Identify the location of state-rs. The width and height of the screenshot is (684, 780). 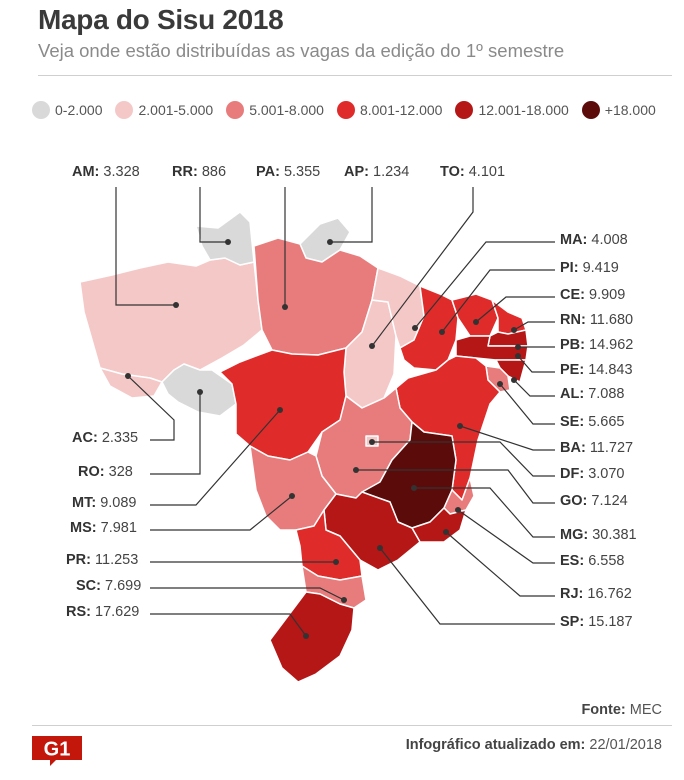
(312, 637).